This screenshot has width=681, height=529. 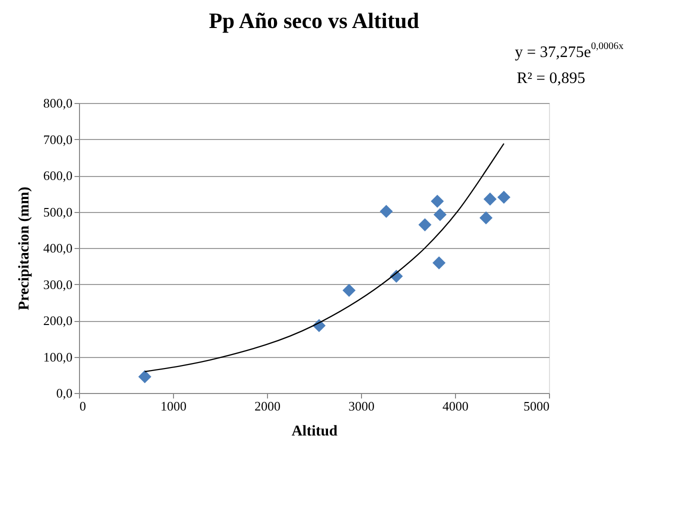 I want to click on y-tick-label: 100,0, so click(x=57, y=356).